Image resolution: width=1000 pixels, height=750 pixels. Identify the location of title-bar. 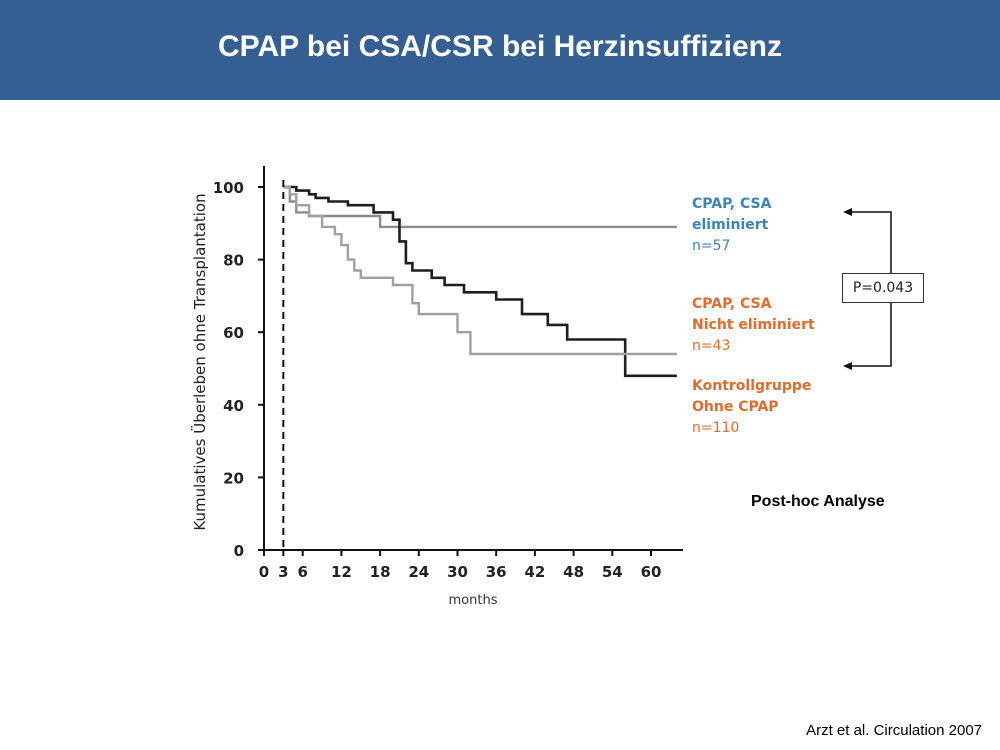
(500, 50).